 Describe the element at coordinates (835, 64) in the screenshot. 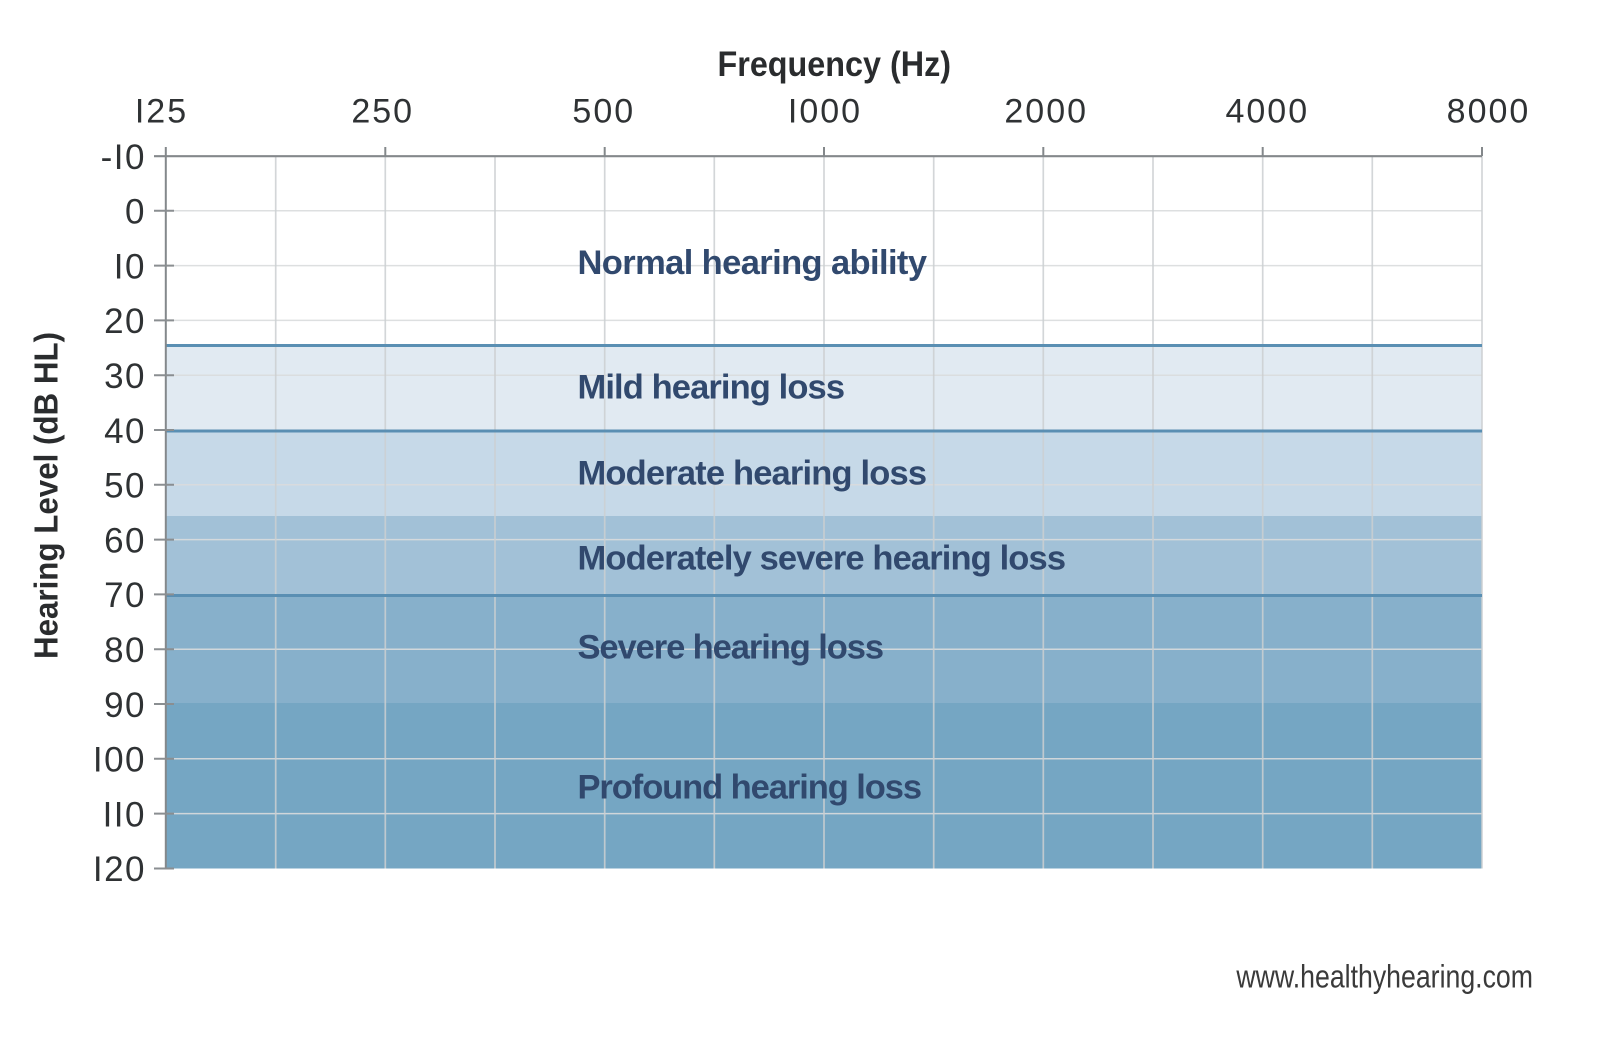

I see `svg-text: Frequency (Hz)` at that location.